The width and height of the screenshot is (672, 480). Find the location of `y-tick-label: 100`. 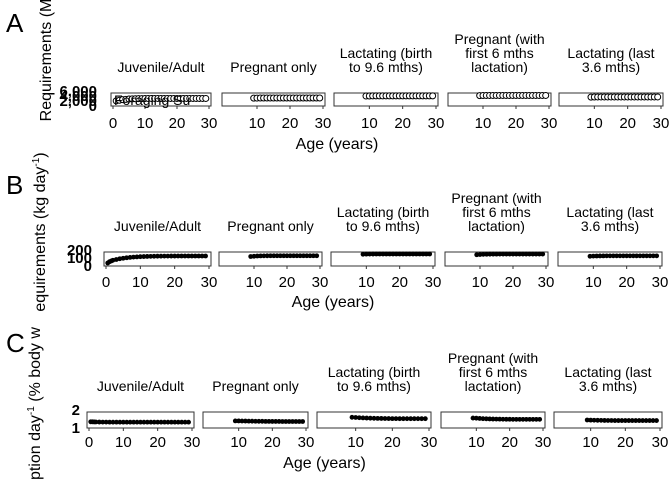

y-tick-label: 100 is located at coordinates (79, 258).